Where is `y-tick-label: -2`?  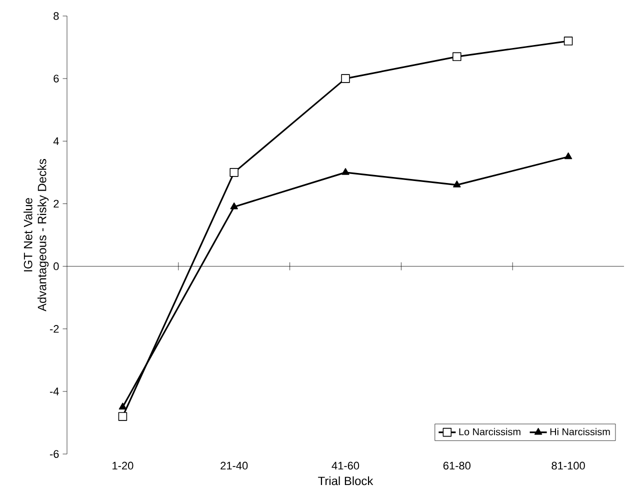 y-tick-label: -2 is located at coordinates (54, 329).